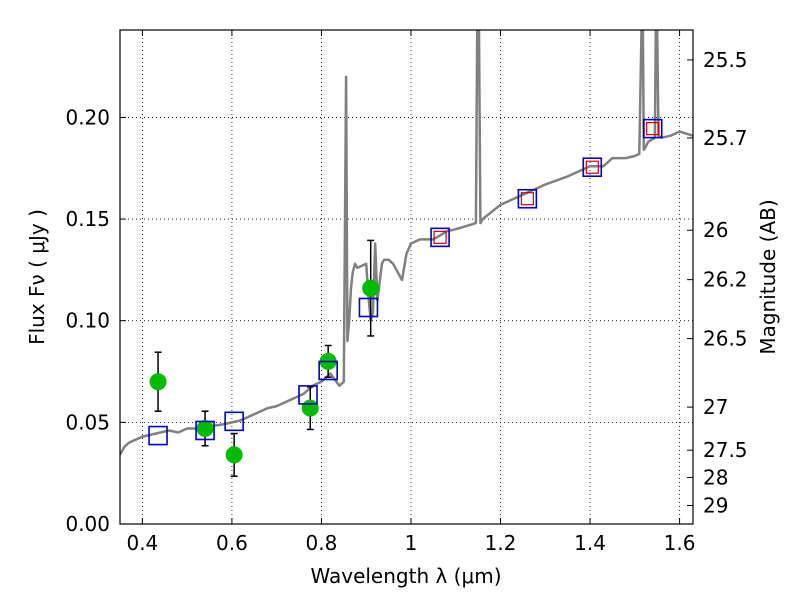 The width and height of the screenshot is (800, 600). What do you see at coordinates (715, 407) in the screenshot?
I see `magnitude-tick-label: 27` at bounding box center [715, 407].